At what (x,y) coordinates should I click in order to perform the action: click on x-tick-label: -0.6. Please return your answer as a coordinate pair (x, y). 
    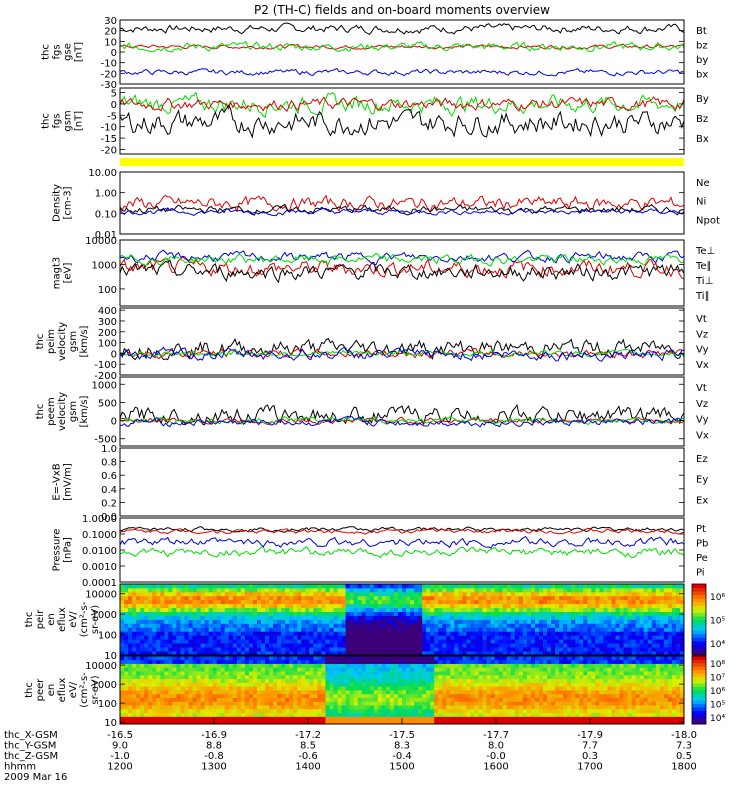
    Looking at the image, I should click on (308, 756).